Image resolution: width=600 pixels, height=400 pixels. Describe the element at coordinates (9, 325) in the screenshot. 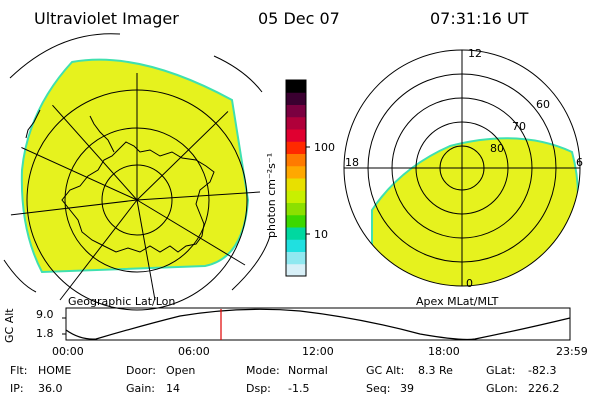

I see `altitude-ylabel: GC Alt` at that location.